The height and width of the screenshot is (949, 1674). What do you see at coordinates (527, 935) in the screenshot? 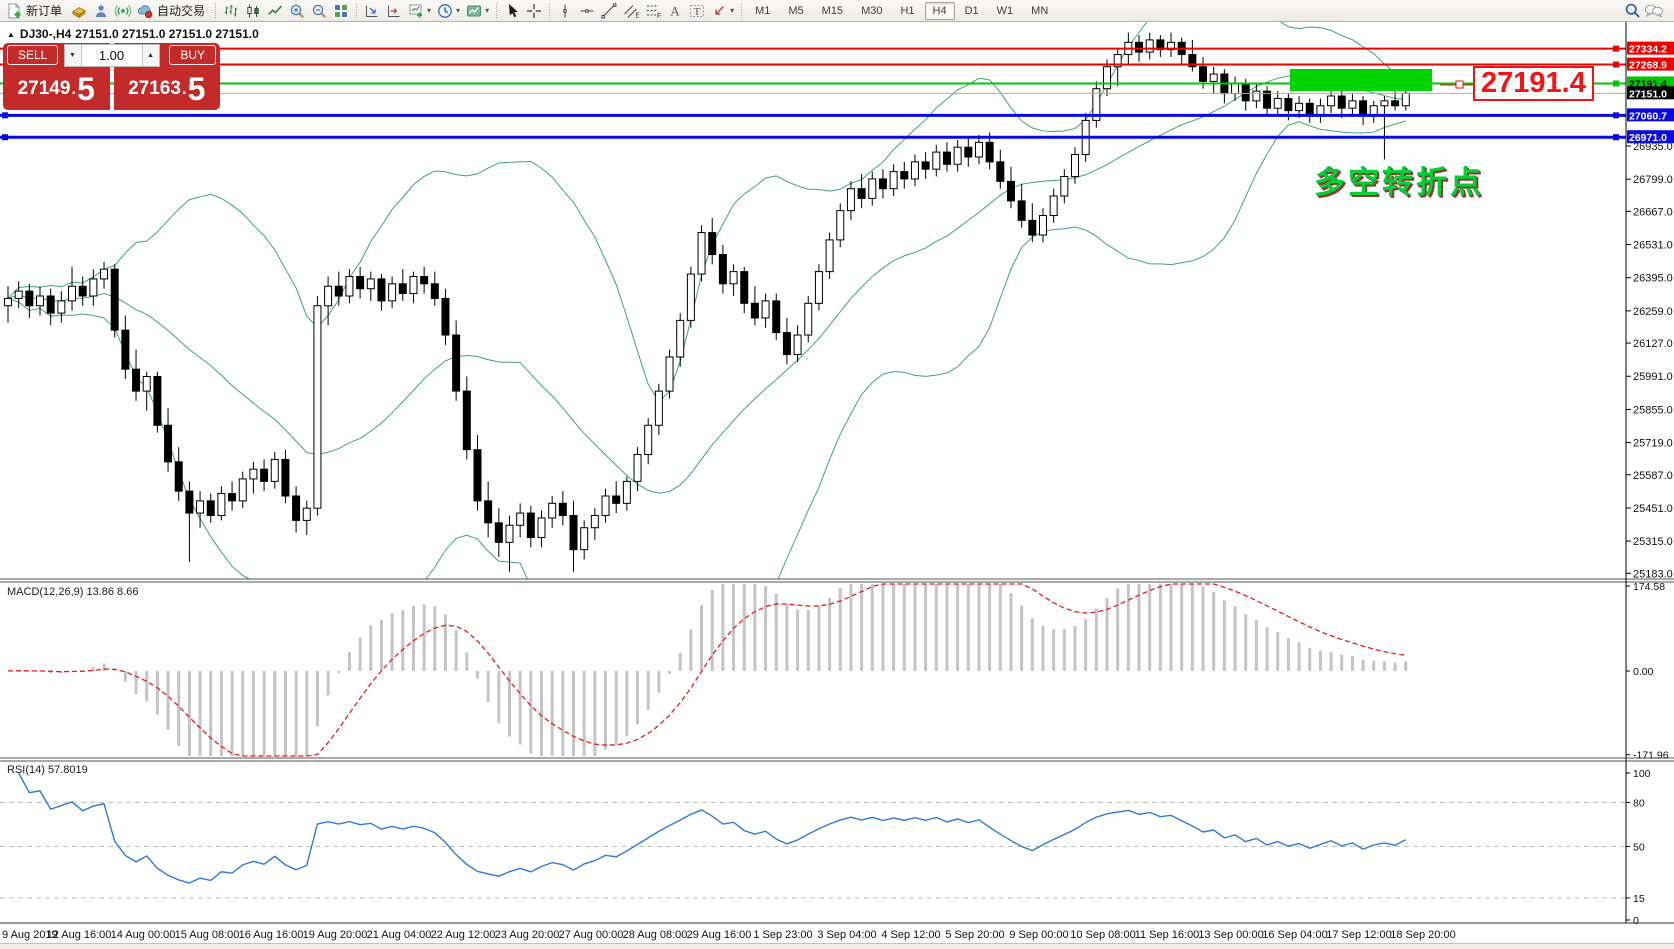
I see `time-axis-label: 23 Aug 20:00` at bounding box center [527, 935].